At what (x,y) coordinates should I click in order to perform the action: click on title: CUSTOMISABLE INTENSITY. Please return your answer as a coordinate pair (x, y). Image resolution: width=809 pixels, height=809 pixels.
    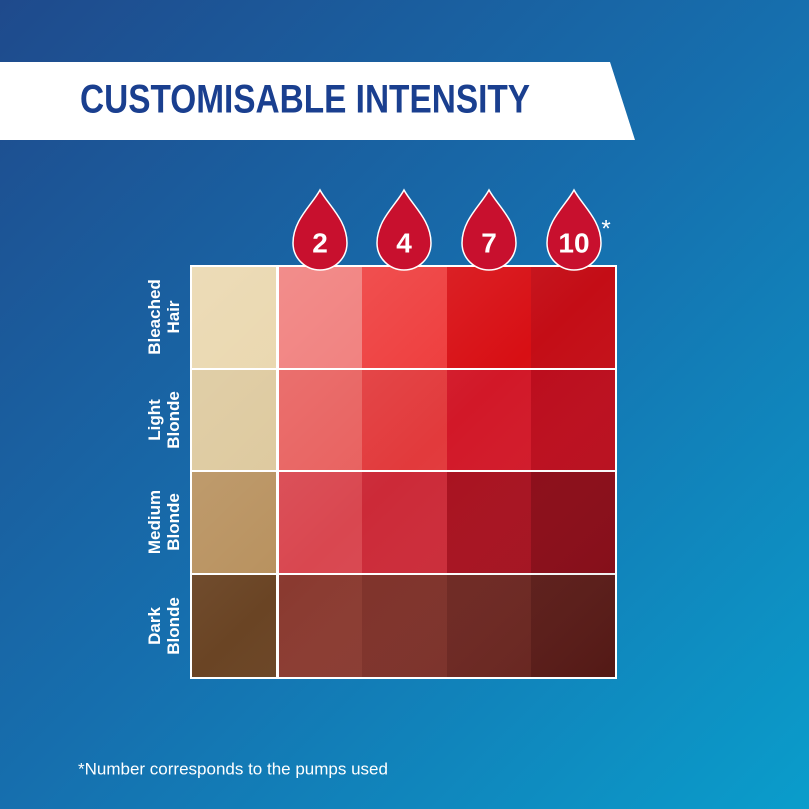
    Looking at the image, I should click on (305, 100).